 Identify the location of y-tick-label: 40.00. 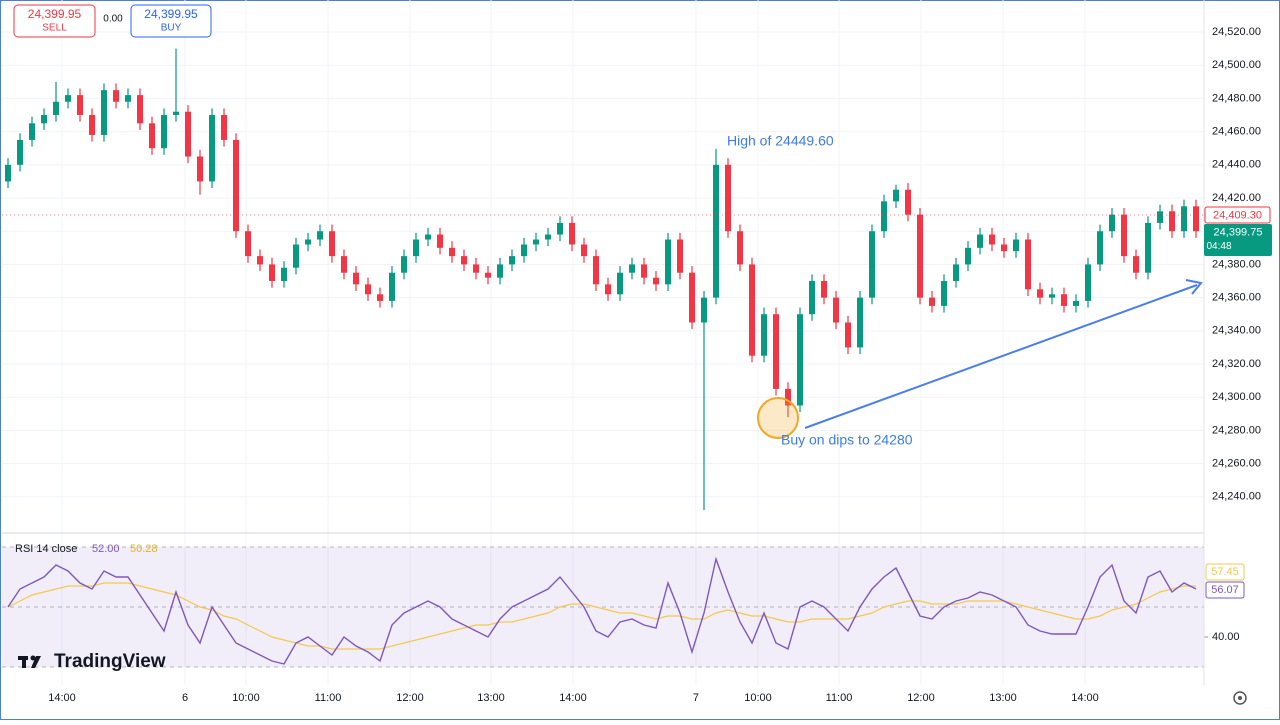
(1226, 637).